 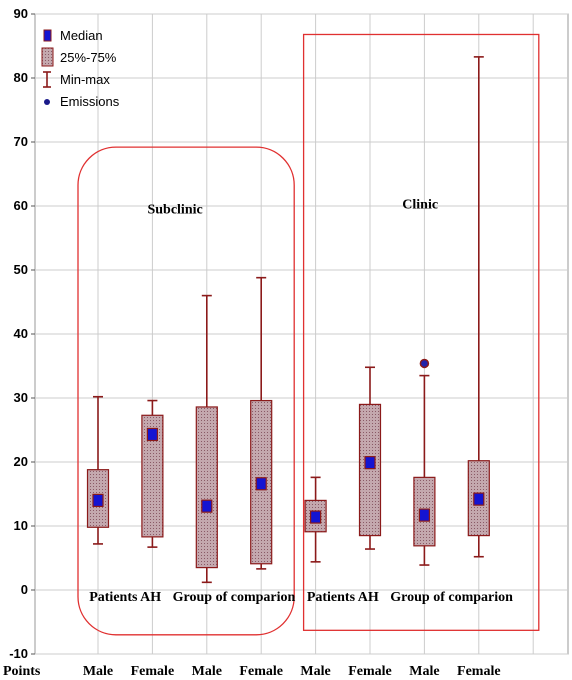 I want to click on legend-label: Min-max, so click(x=85, y=79).